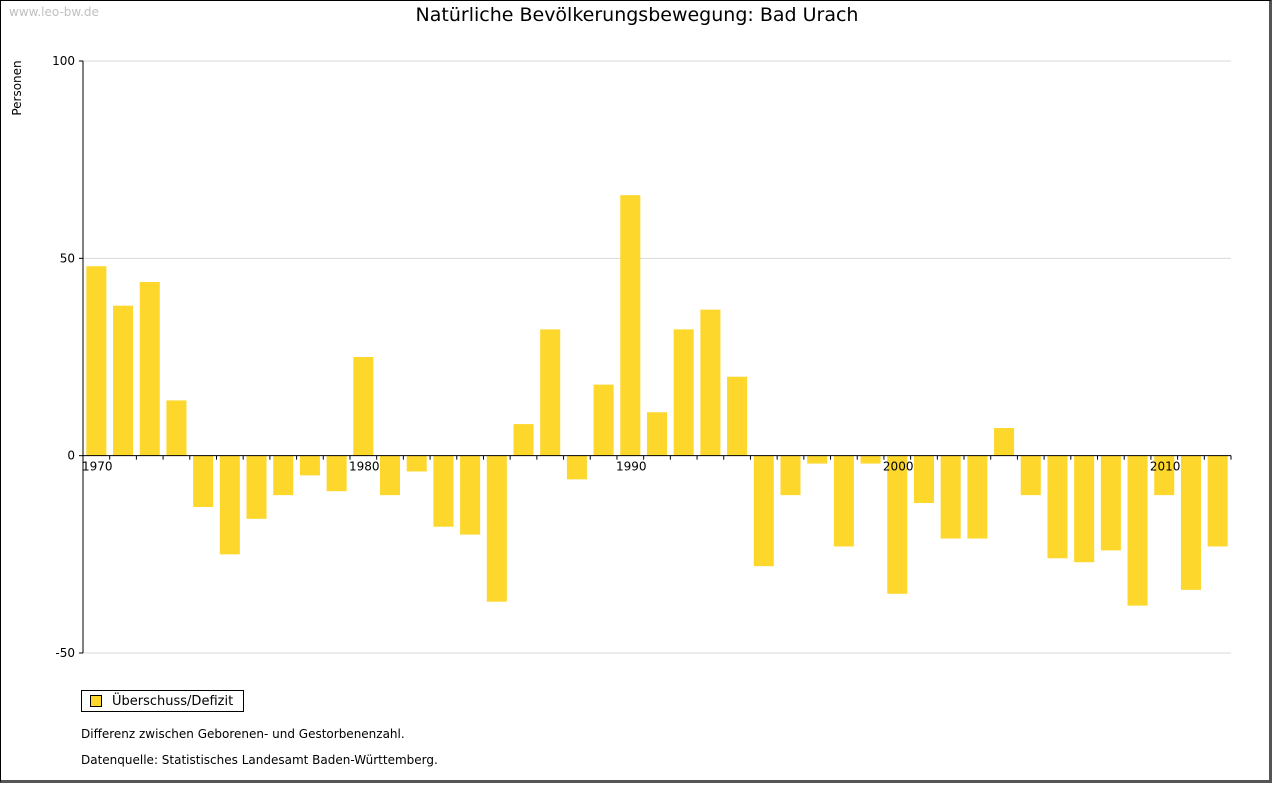 The height and width of the screenshot is (791, 1280). Describe the element at coordinates (1004, 442) in the screenshot. I see `bar-2004` at that location.